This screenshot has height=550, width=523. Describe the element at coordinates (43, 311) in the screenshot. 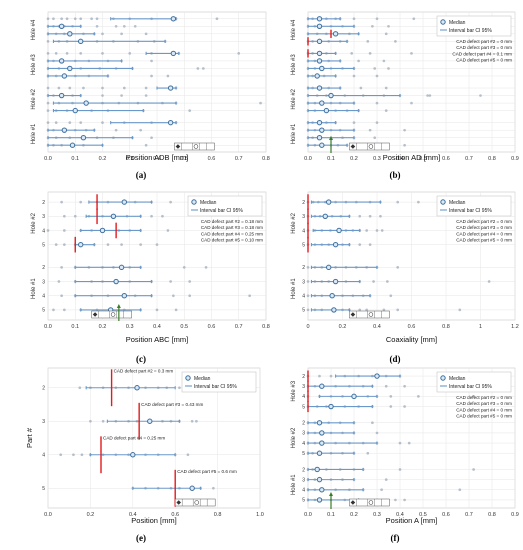

I see `part-label: 5` at that location.